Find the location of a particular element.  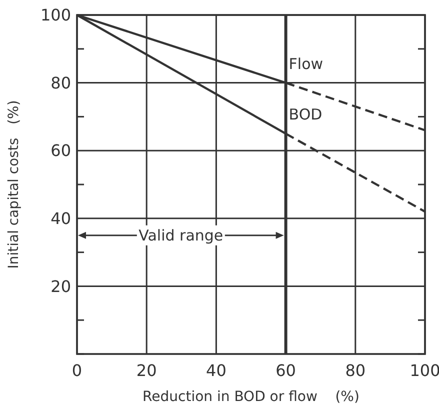

x-tick-label: 80 is located at coordinates (355, 370).